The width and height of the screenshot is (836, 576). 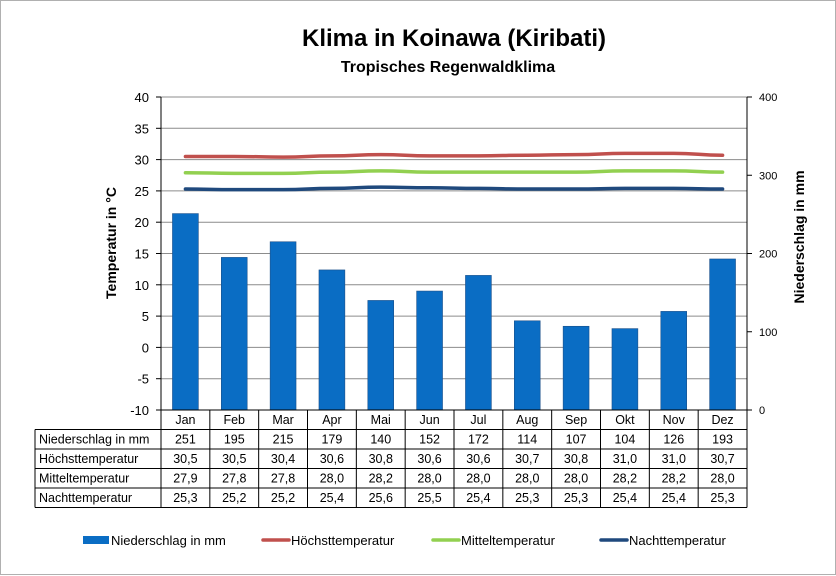 What do you see at coordinates (576, 368) in the screenshot?
I see `bar-sep` at bounding box center [576, 368].